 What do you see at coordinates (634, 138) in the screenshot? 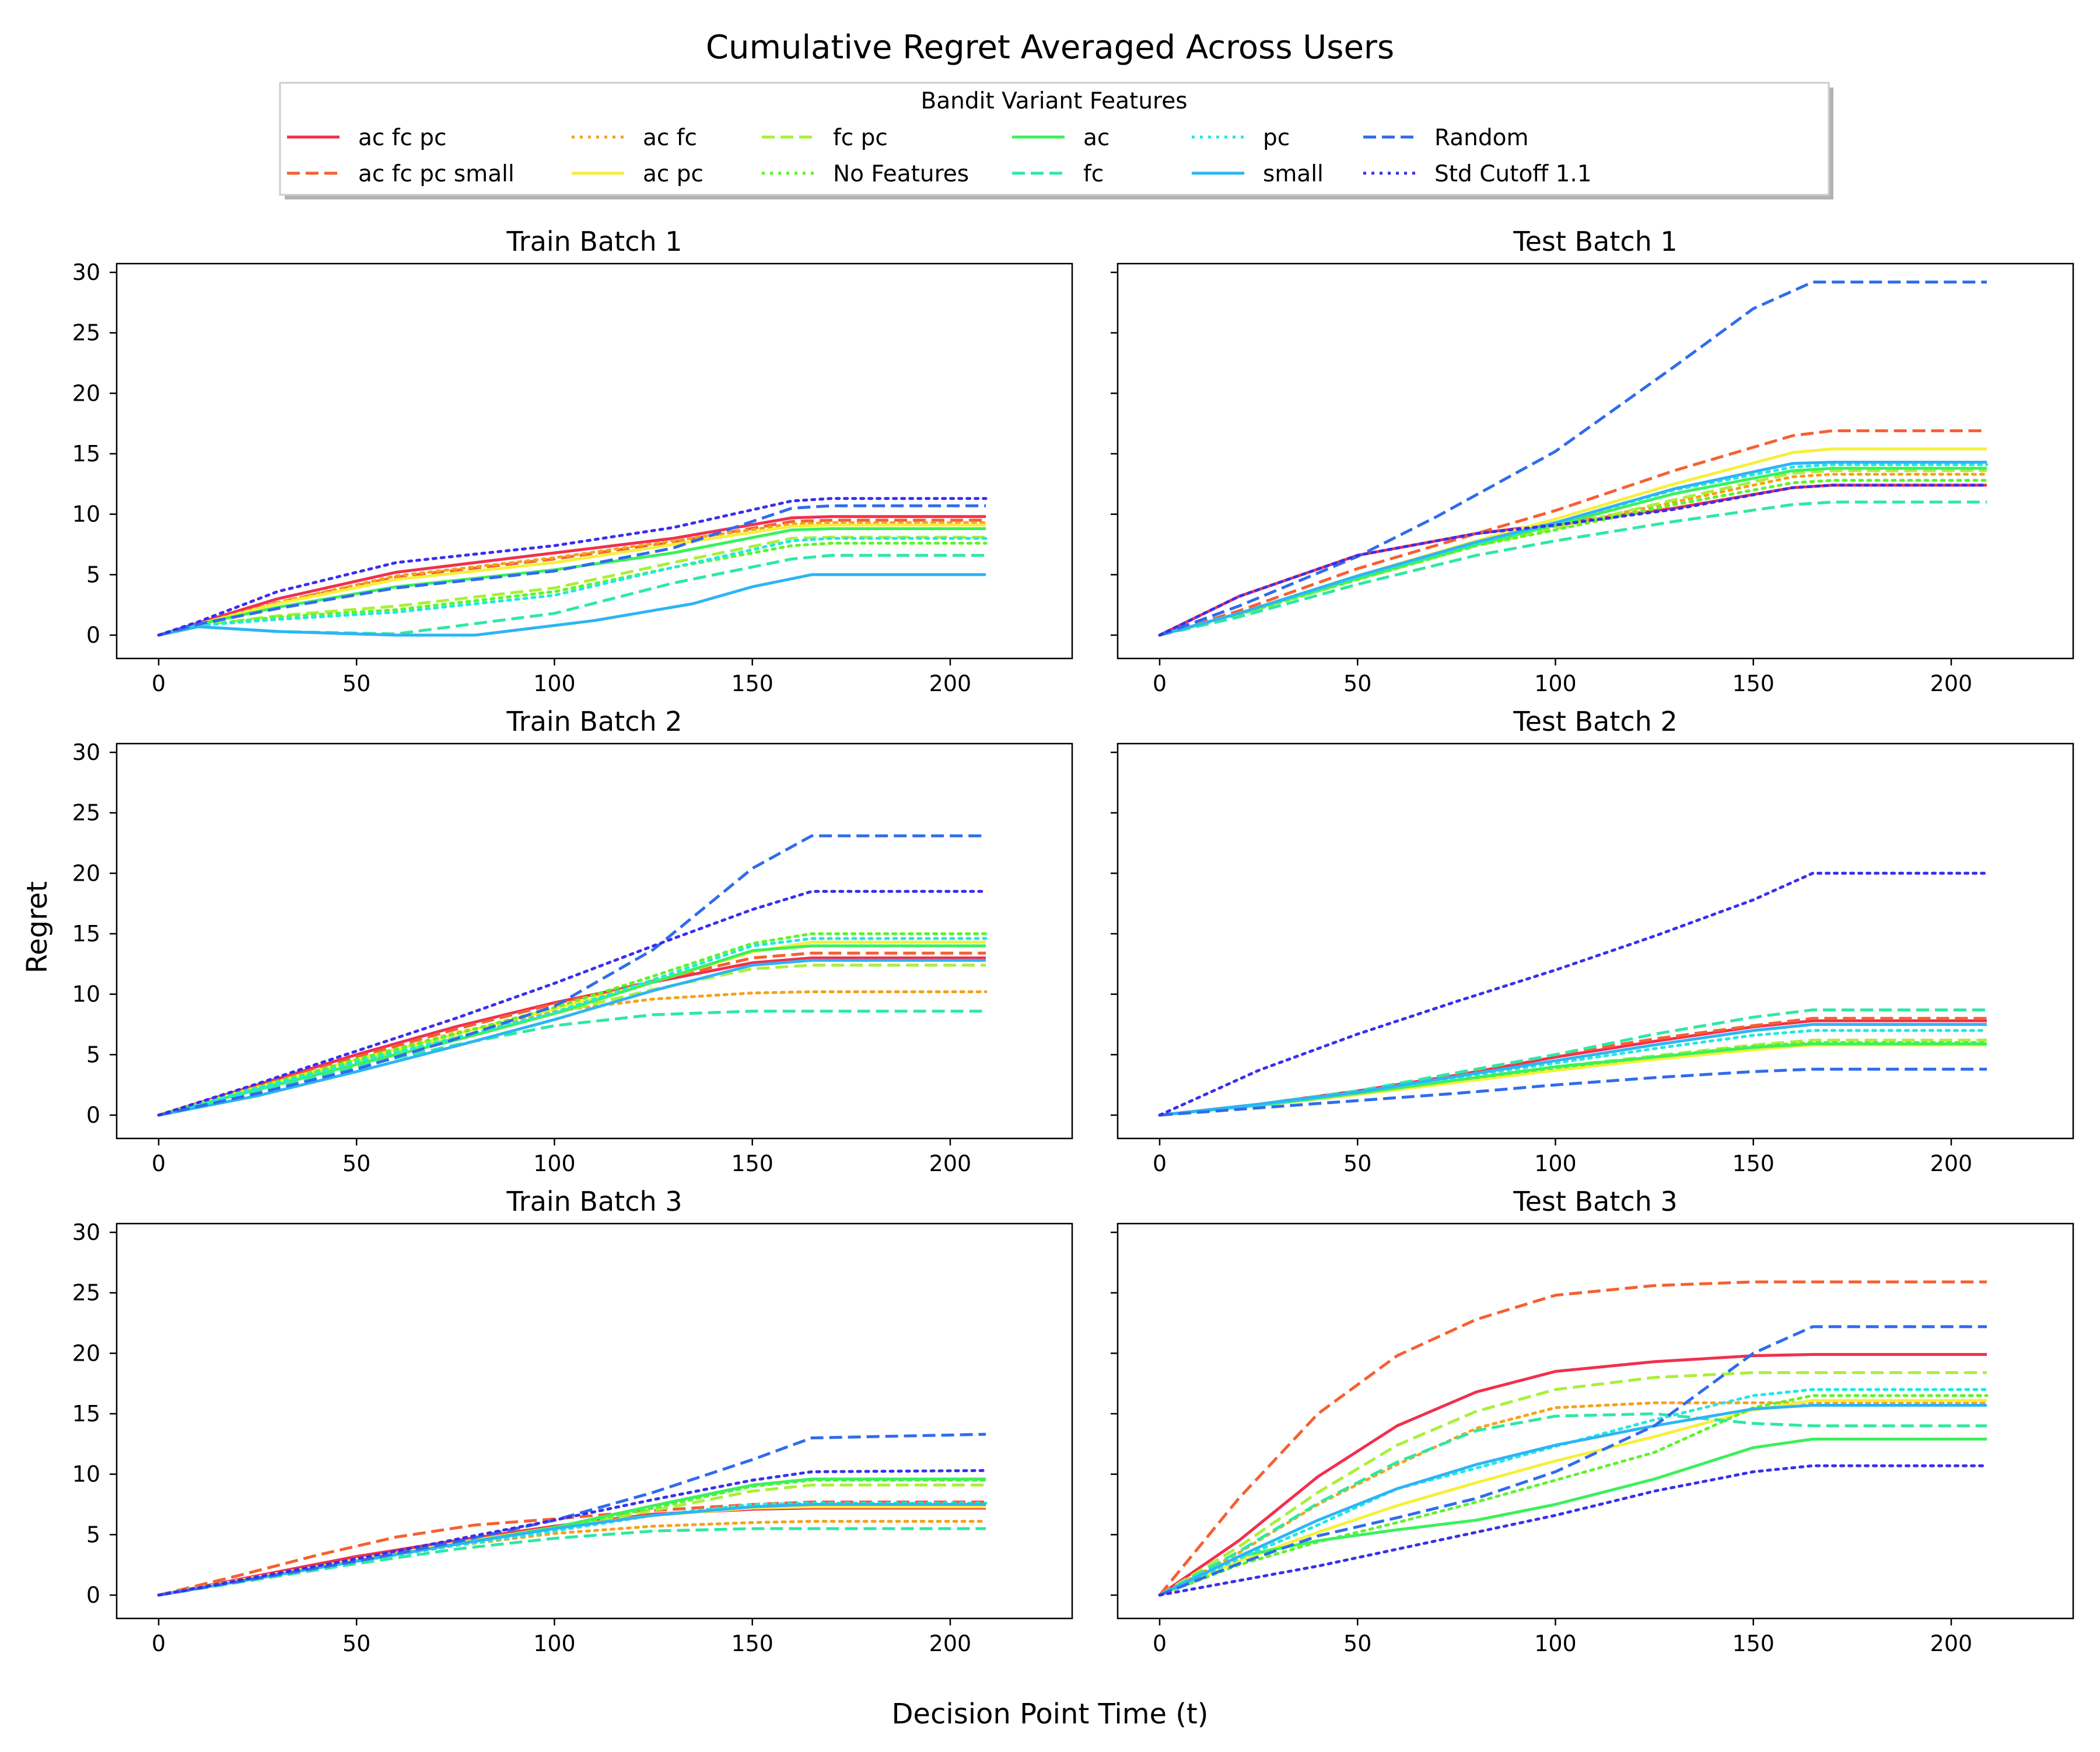
I see `legend-item-ac-fc: ac fc` at bounding box center [634, 138].